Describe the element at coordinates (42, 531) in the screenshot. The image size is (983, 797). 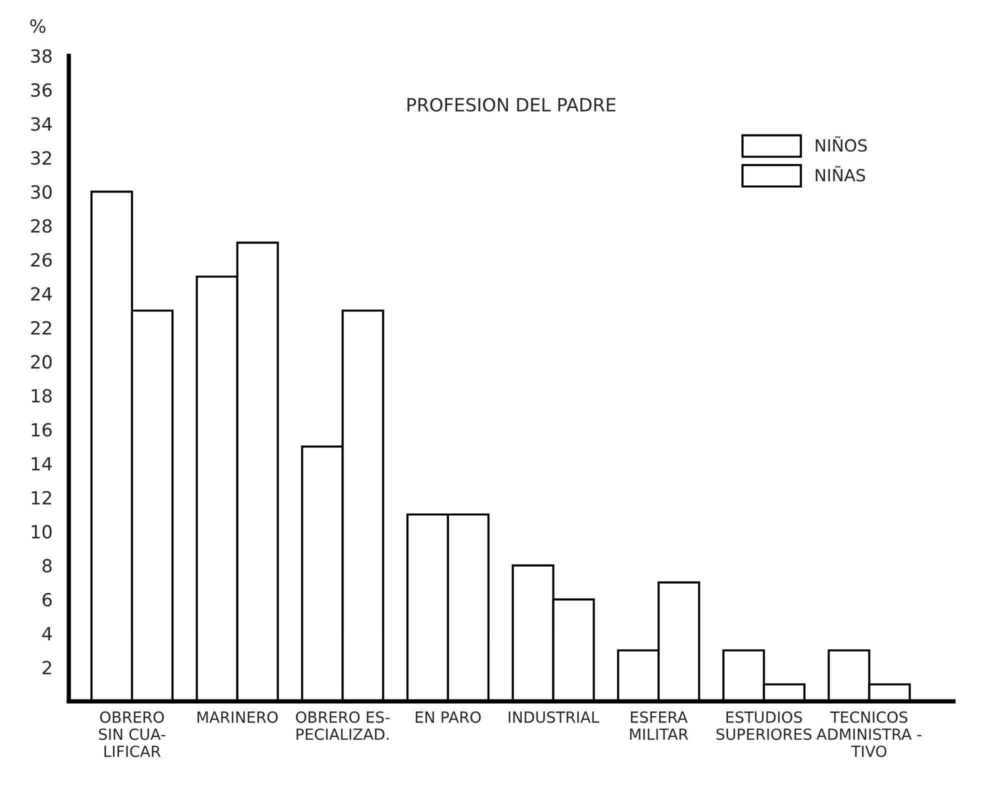
I see `y-tick-label: 10` at that location.